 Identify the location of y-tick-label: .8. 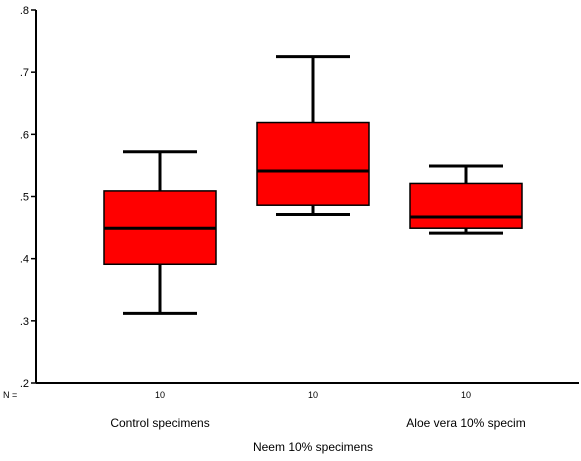
(24, 11).